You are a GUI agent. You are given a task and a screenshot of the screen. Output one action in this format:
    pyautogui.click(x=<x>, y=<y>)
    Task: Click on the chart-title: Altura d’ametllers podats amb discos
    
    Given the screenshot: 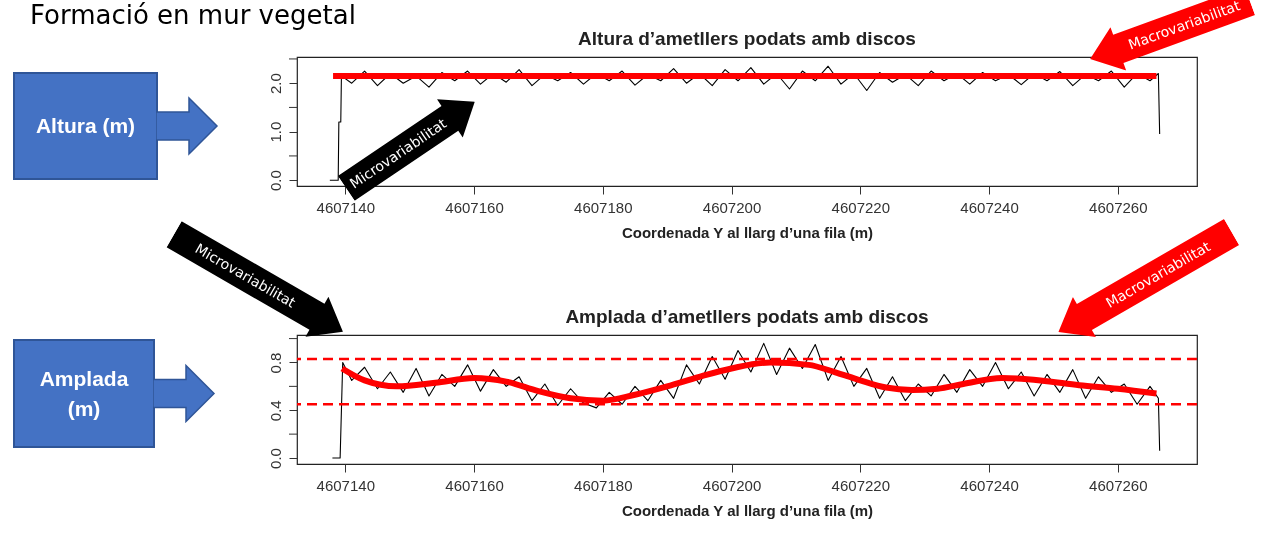 What is the action you would take?
    pyautogui.click(x=747, y=38)
    